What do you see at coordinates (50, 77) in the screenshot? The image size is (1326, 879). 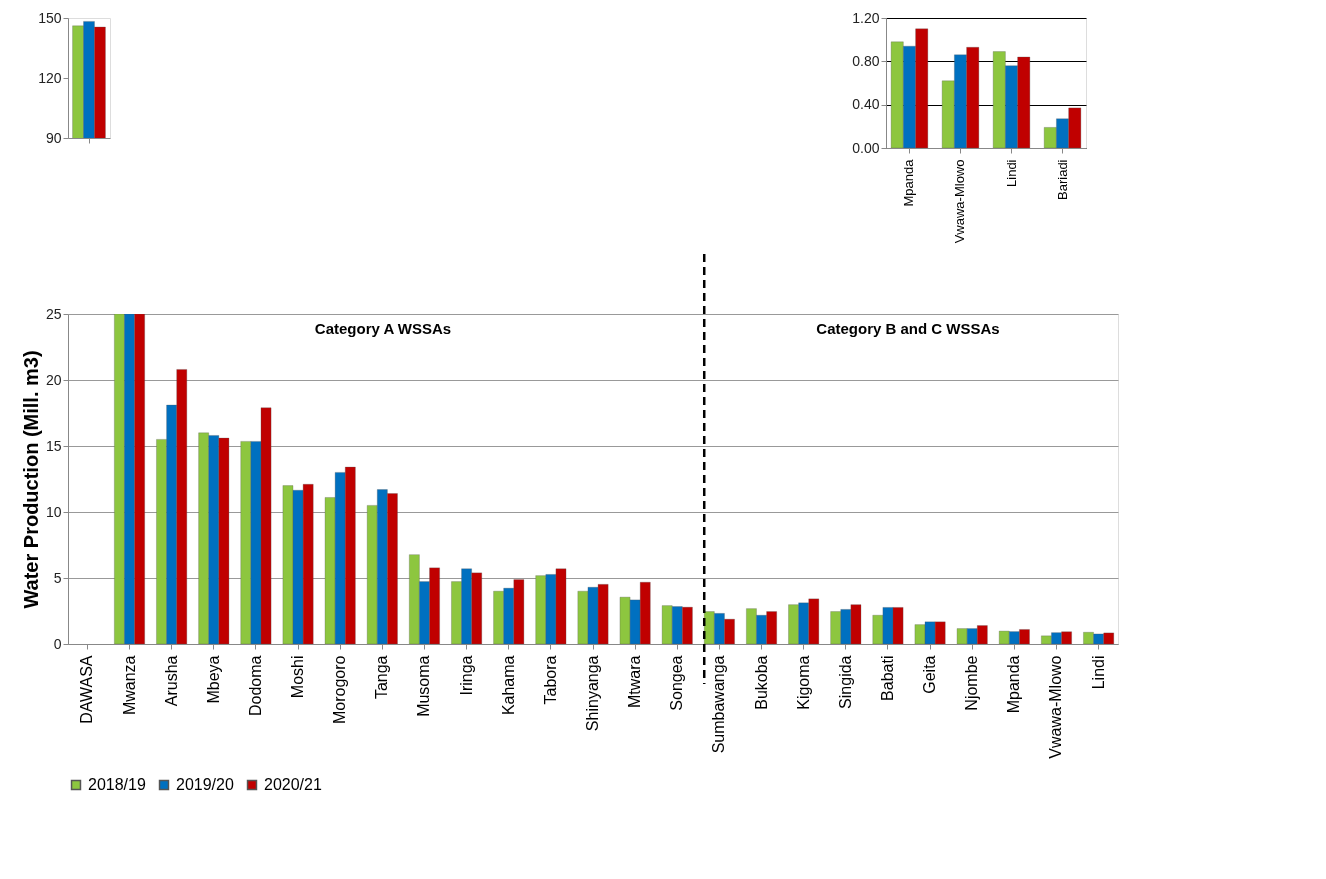 I see `y-tick-label: 120` at bounding box center [50, 77].